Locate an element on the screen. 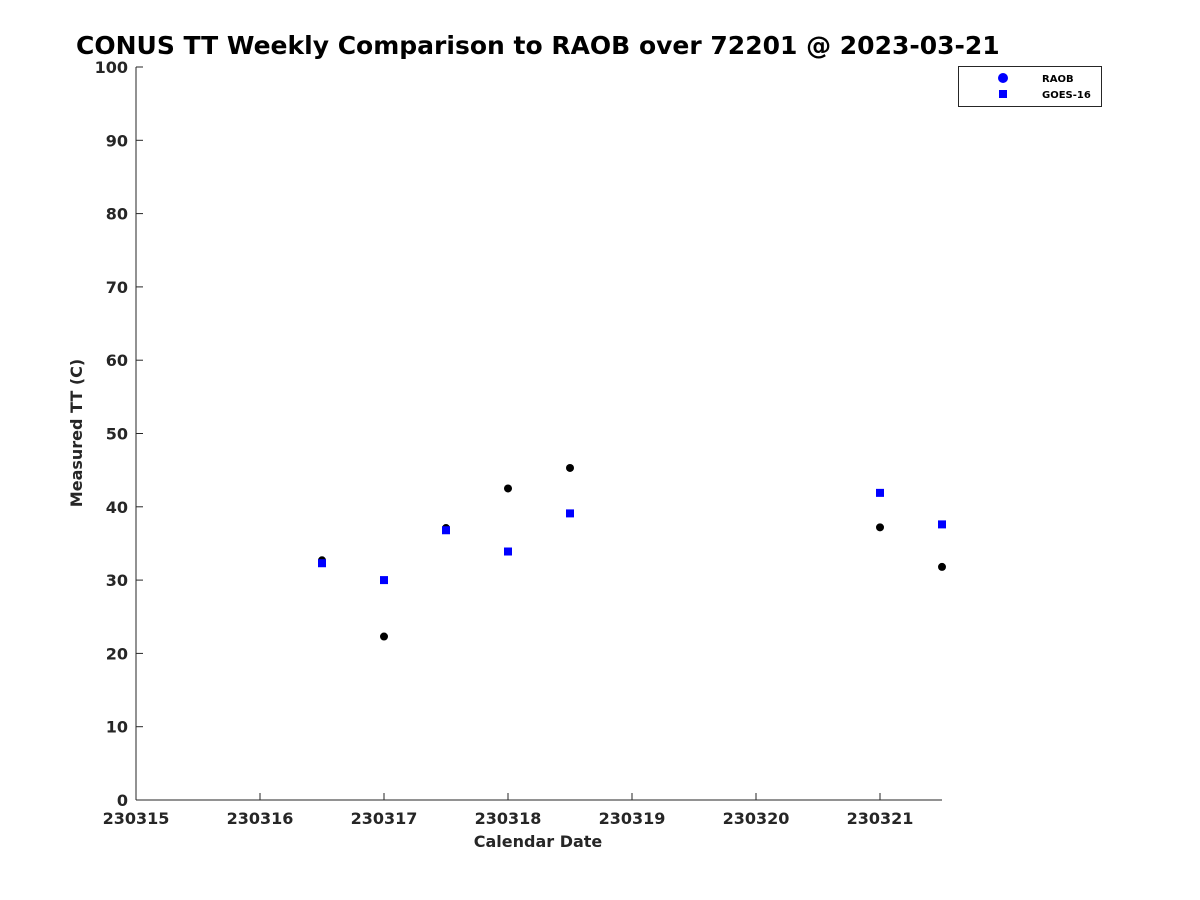 The image size is (1200, 900). legend-box is located at coordinates (1030, 86).